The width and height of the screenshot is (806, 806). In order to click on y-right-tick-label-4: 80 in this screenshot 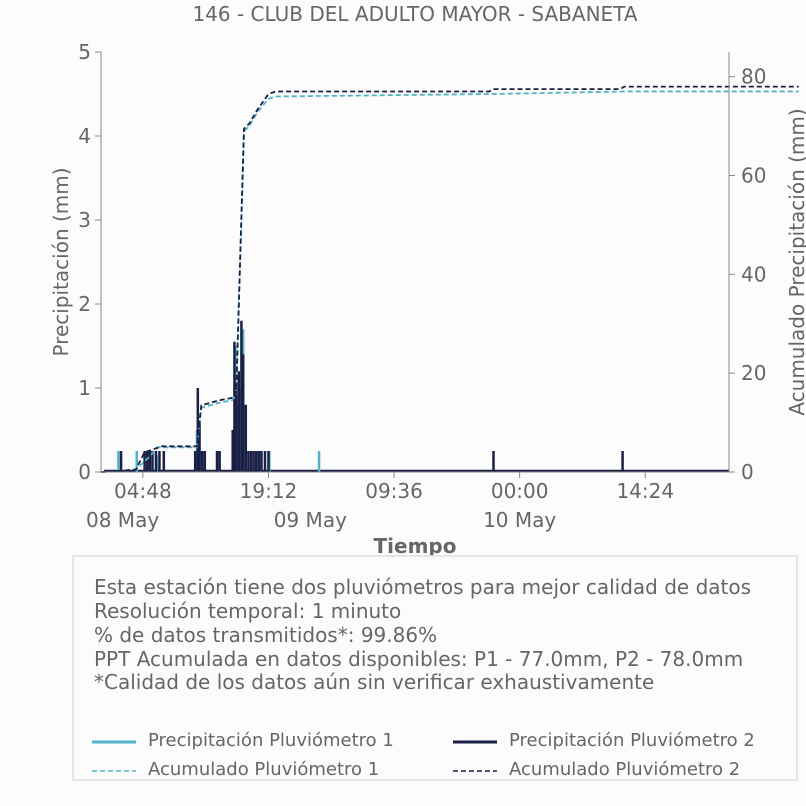, I will do `click(753, 77)`.